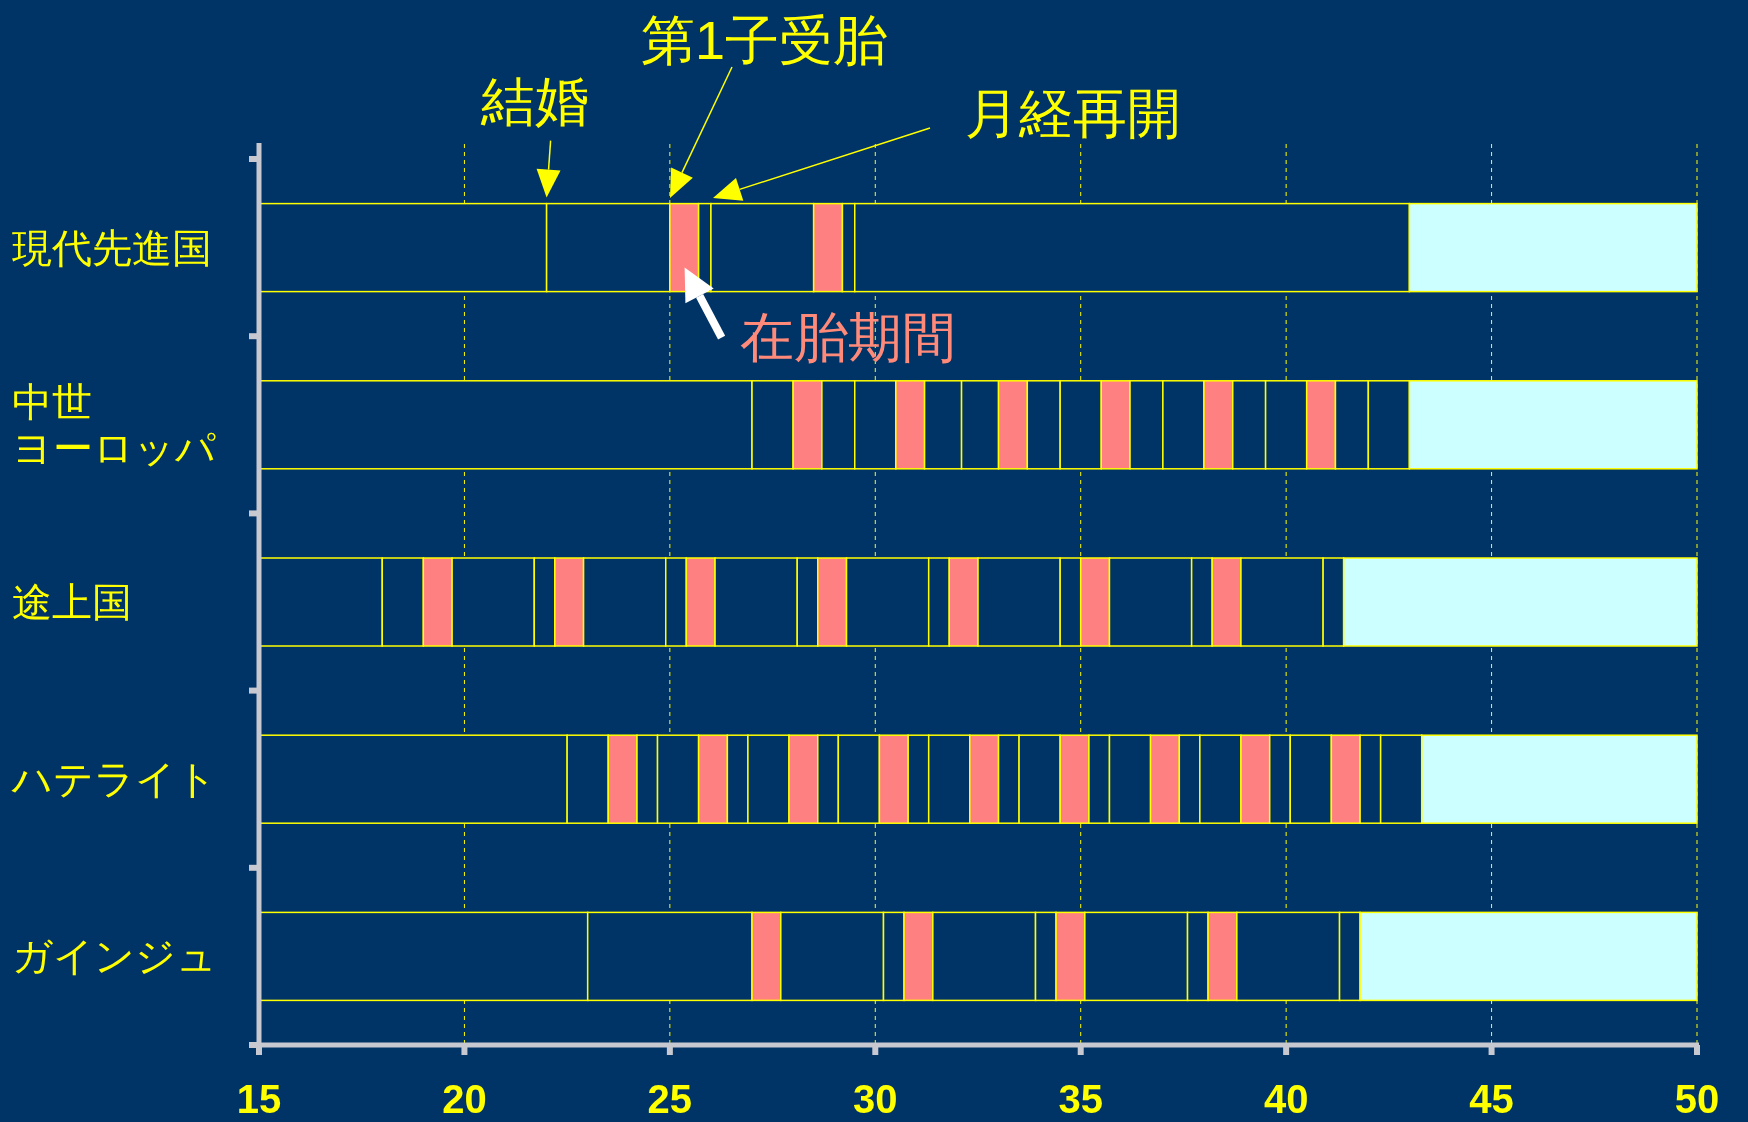 This screenshot has width=1748, height=1122. Describe the element at coordinates (464, 1099) in the screenshot. I see `x-tick-label: 20` at that location.